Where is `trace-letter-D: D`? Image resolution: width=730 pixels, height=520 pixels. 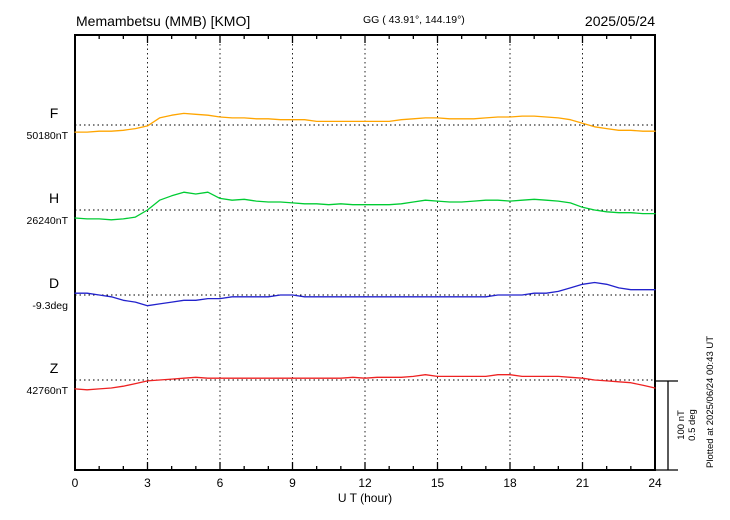 trace-letter-D: D is located at coordinates (54, 283).